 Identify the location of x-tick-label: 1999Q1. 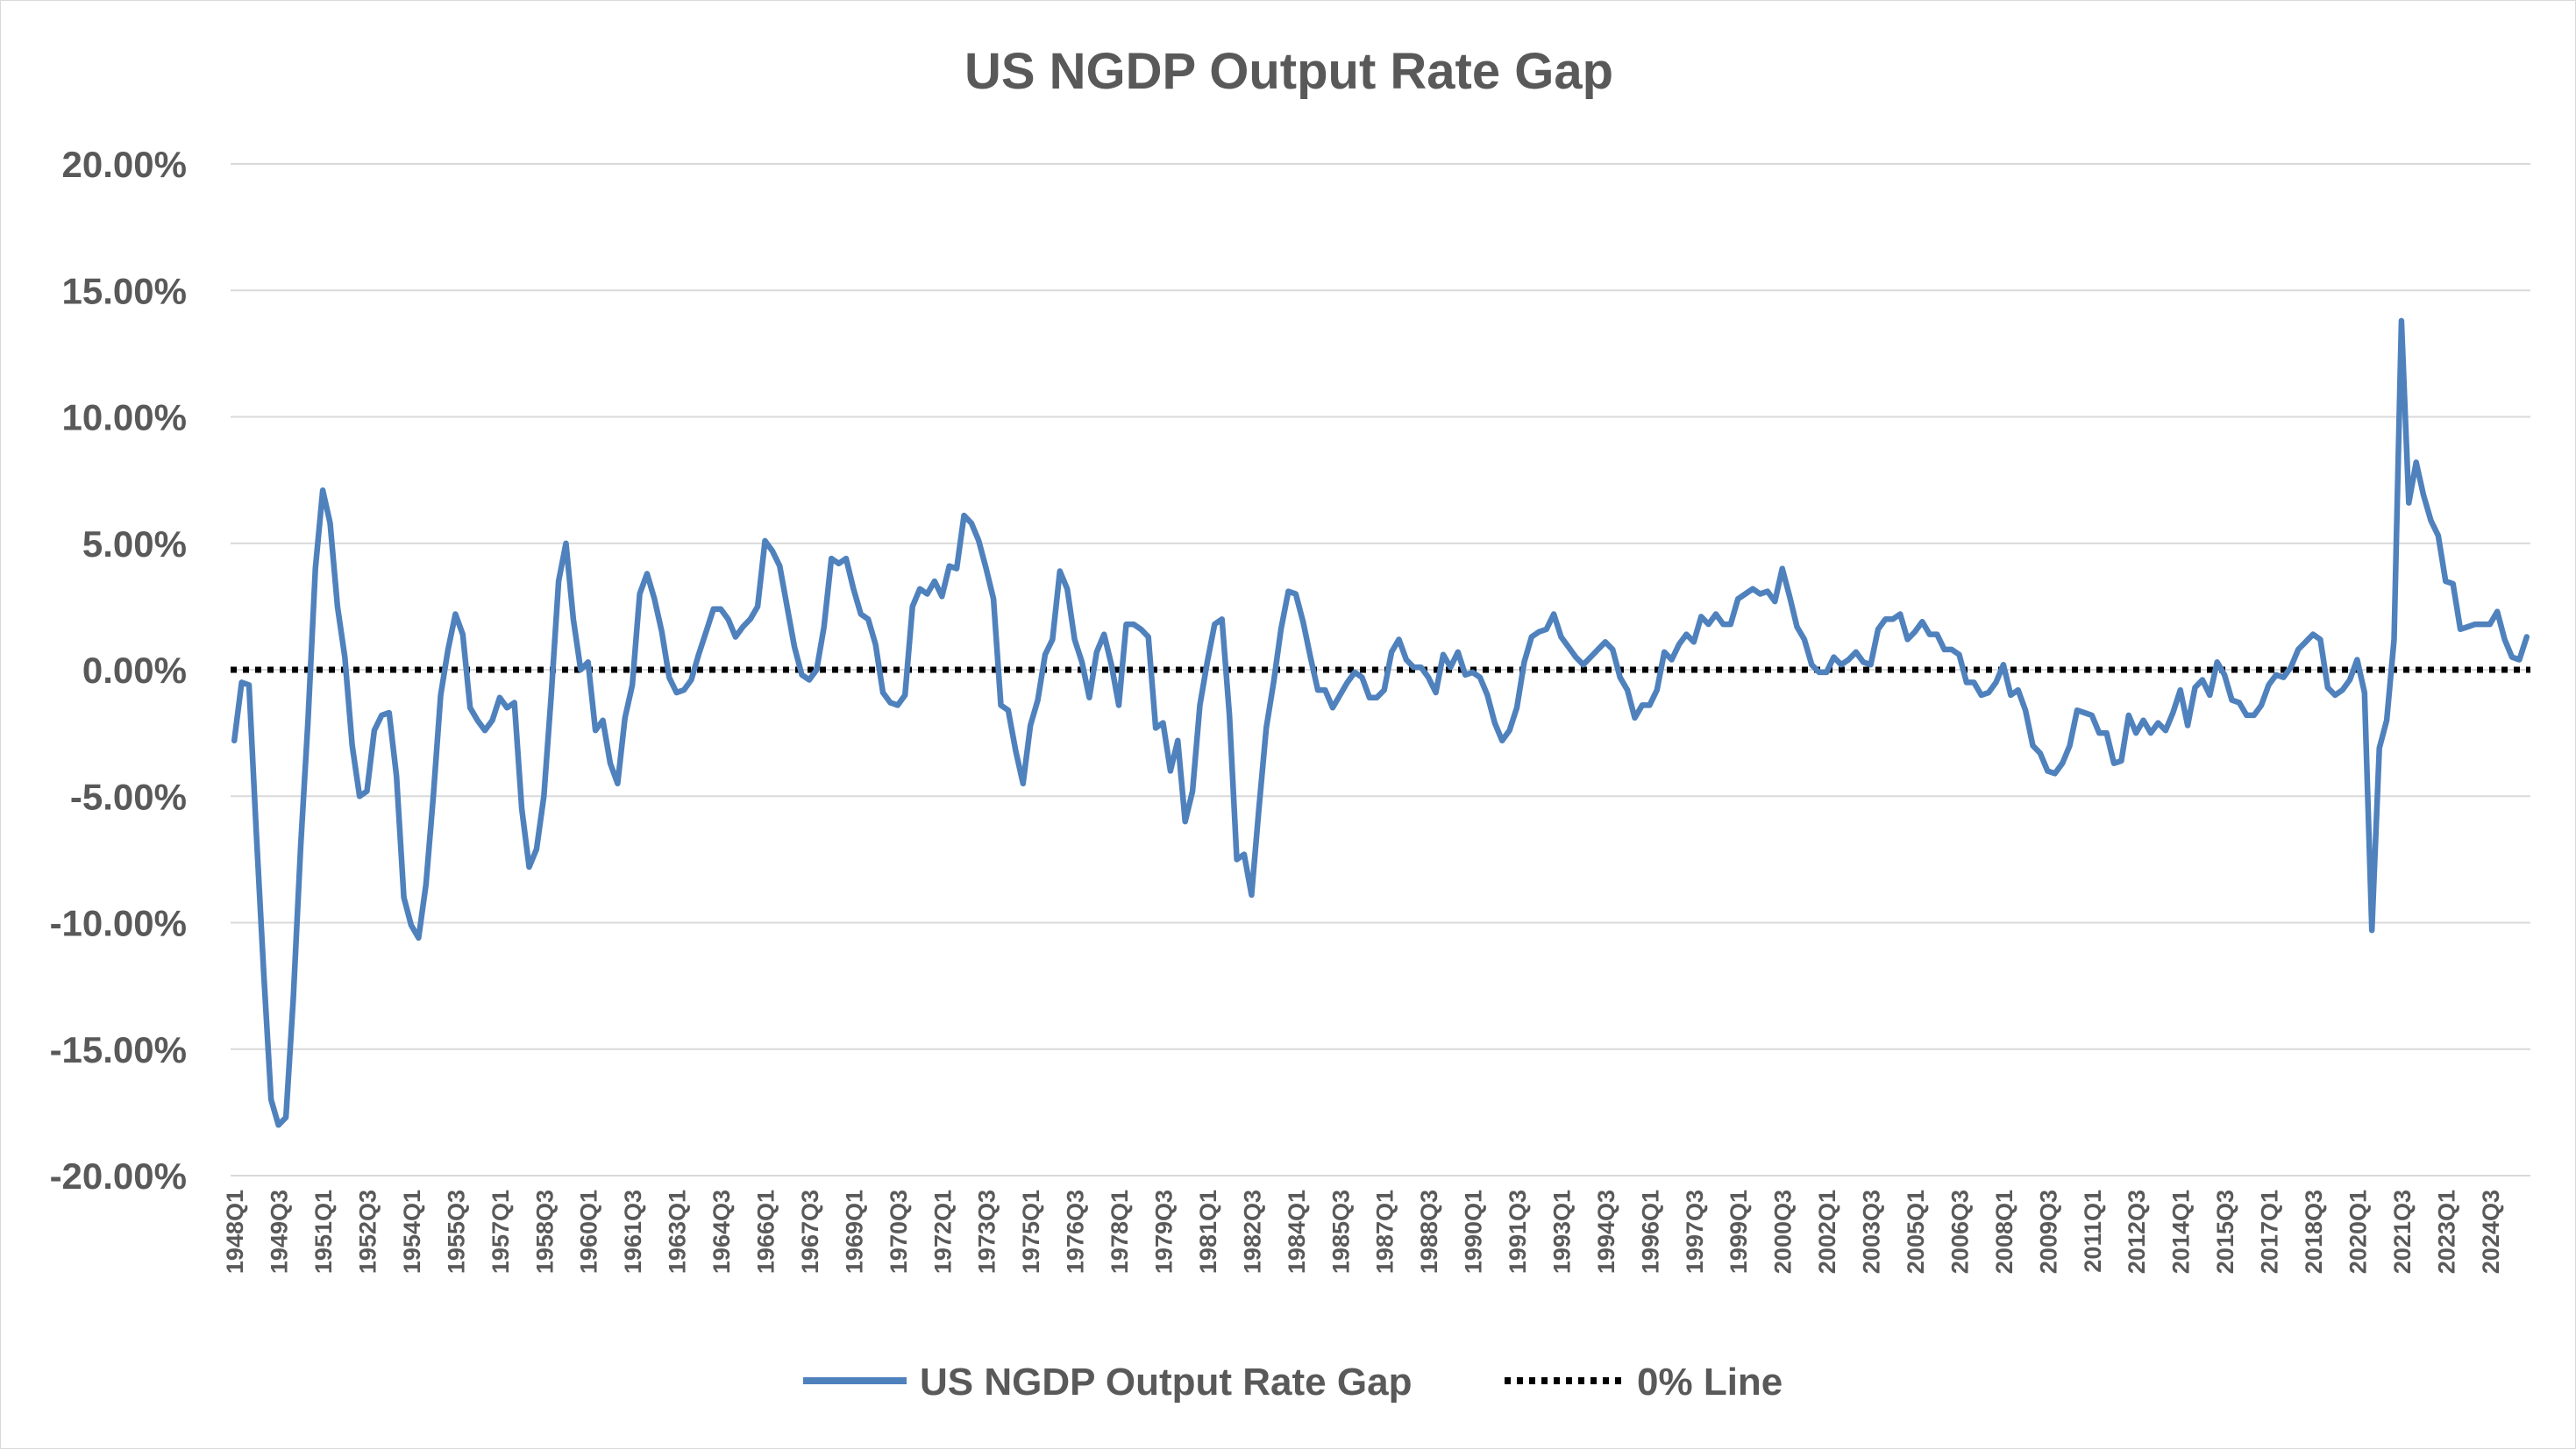
(1739, 1232).